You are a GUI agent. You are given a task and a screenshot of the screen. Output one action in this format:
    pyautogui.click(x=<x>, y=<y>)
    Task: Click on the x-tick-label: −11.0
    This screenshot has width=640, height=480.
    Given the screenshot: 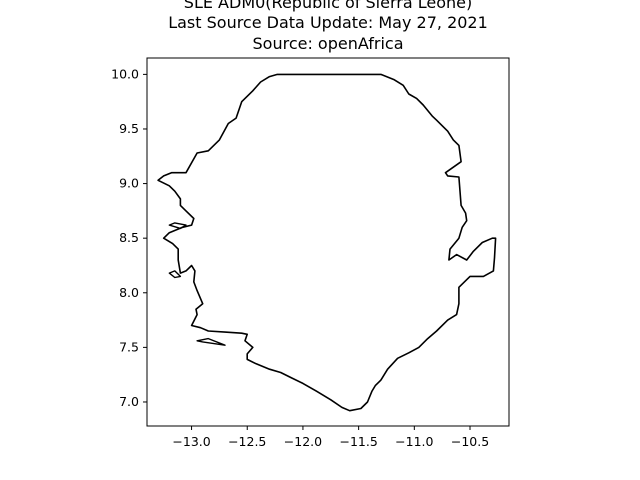 What is the action you would take?
    pyautogui.click(x=414, y=441)
    